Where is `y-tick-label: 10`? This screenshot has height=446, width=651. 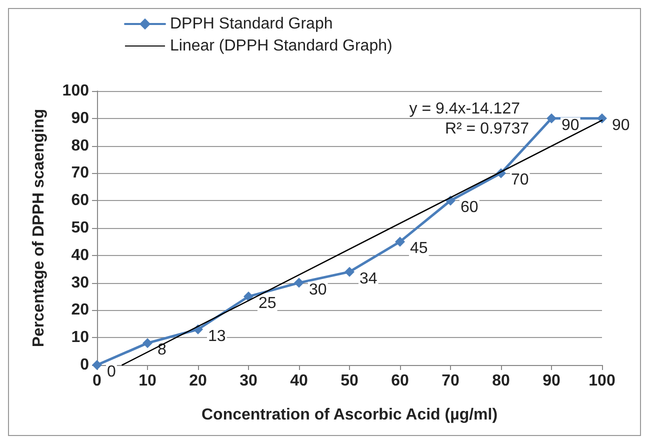
y-tick-label: 10 is located at coordinates (80, 337).